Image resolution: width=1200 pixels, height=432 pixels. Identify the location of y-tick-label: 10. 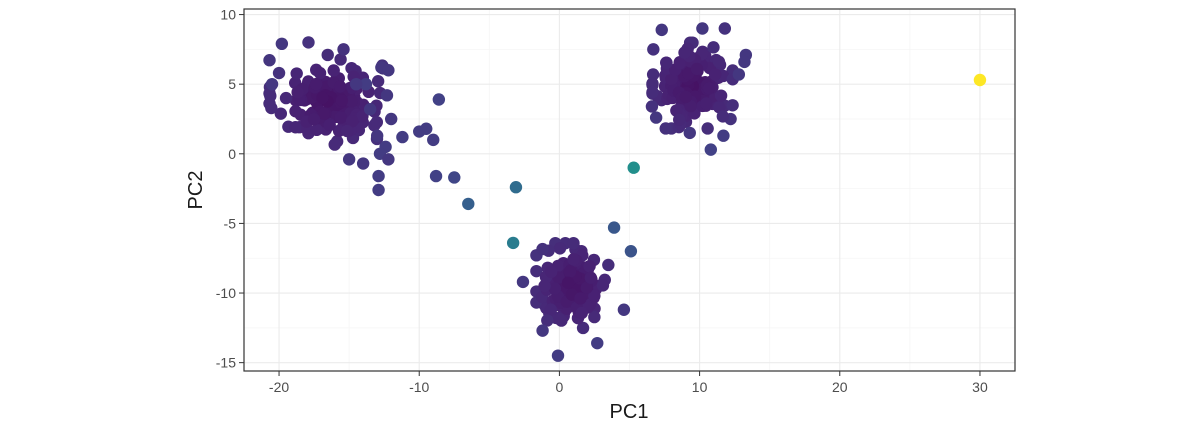
(228, 15).